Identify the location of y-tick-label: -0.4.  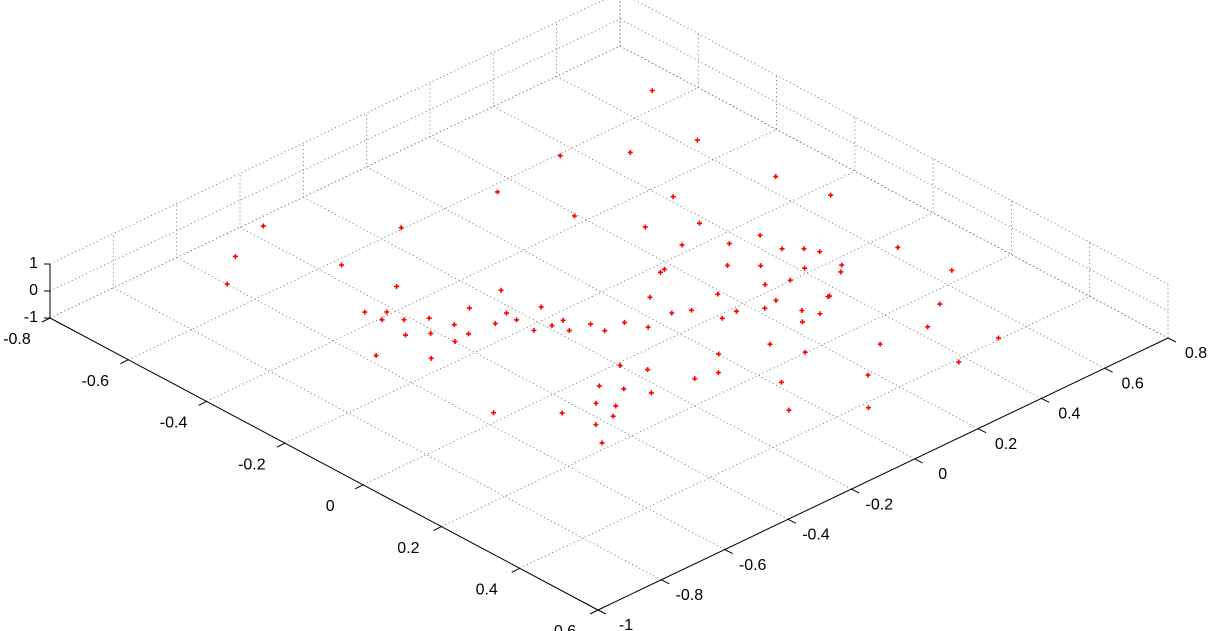
(816, 535).